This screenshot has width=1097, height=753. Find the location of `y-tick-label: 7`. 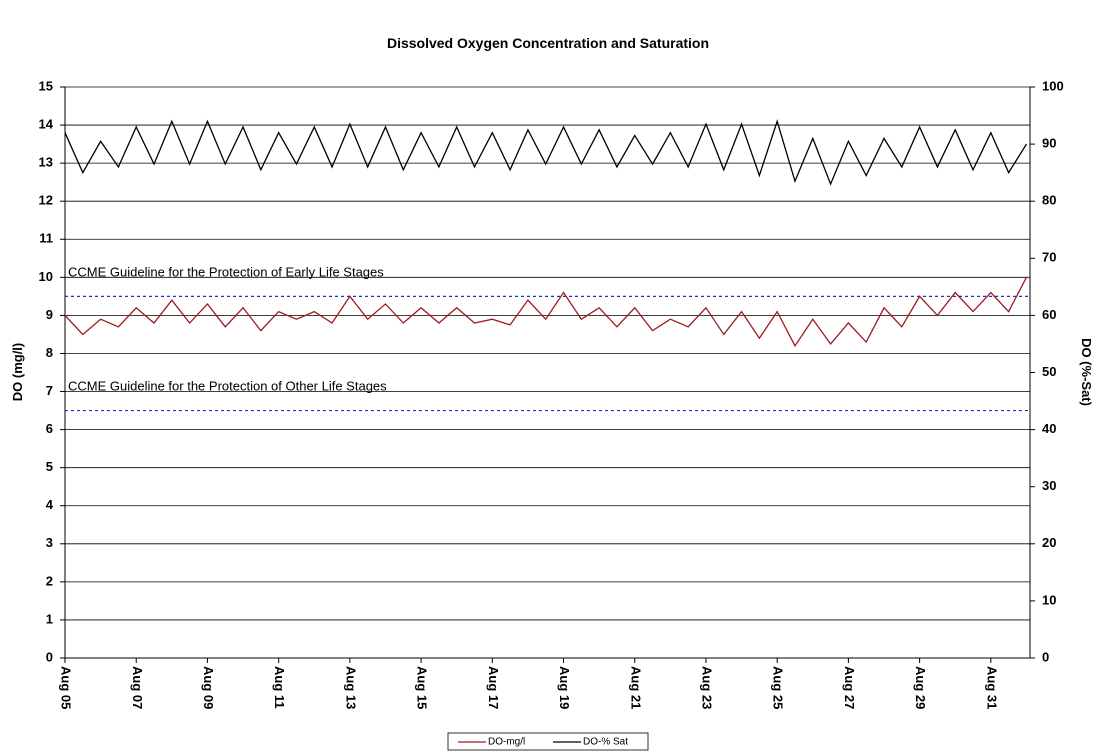

y-tick-label: 7 is located at coordinates (49, 390).